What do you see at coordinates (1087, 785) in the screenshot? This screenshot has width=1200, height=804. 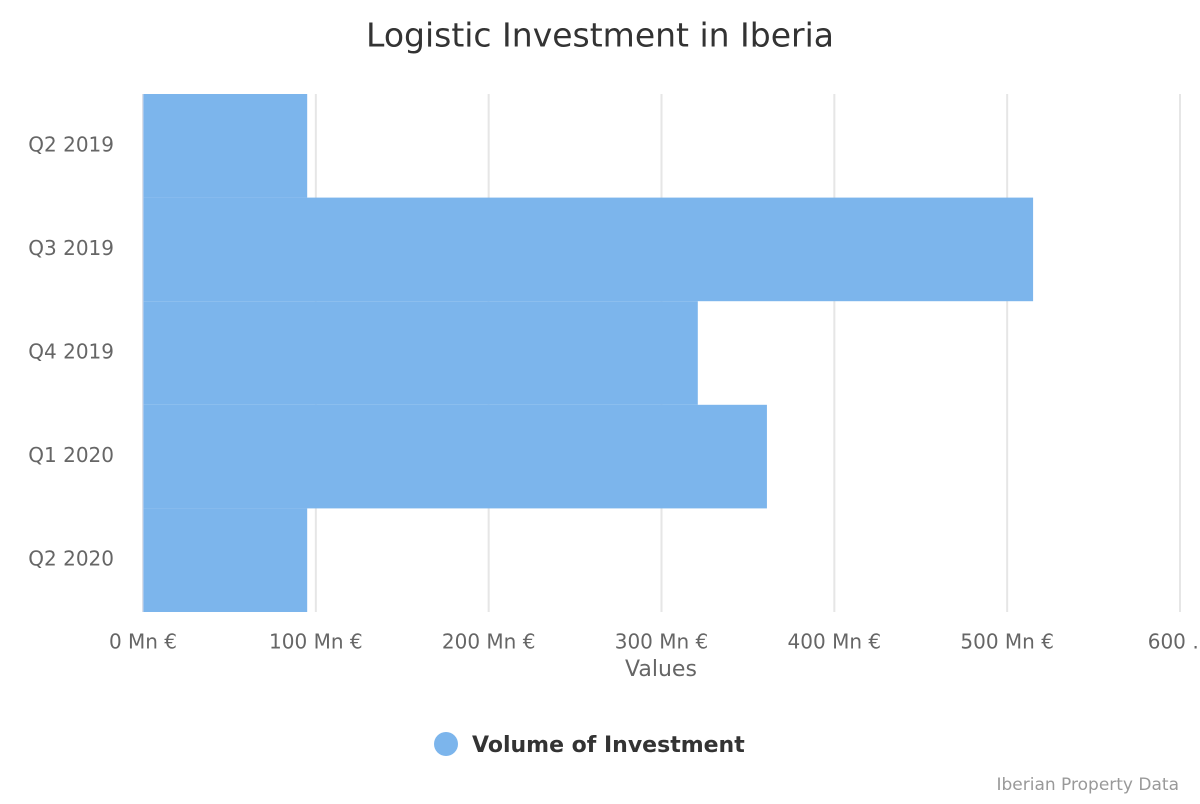 I see `credits: Iberian Property Data` at bounding box center [1087, 785].